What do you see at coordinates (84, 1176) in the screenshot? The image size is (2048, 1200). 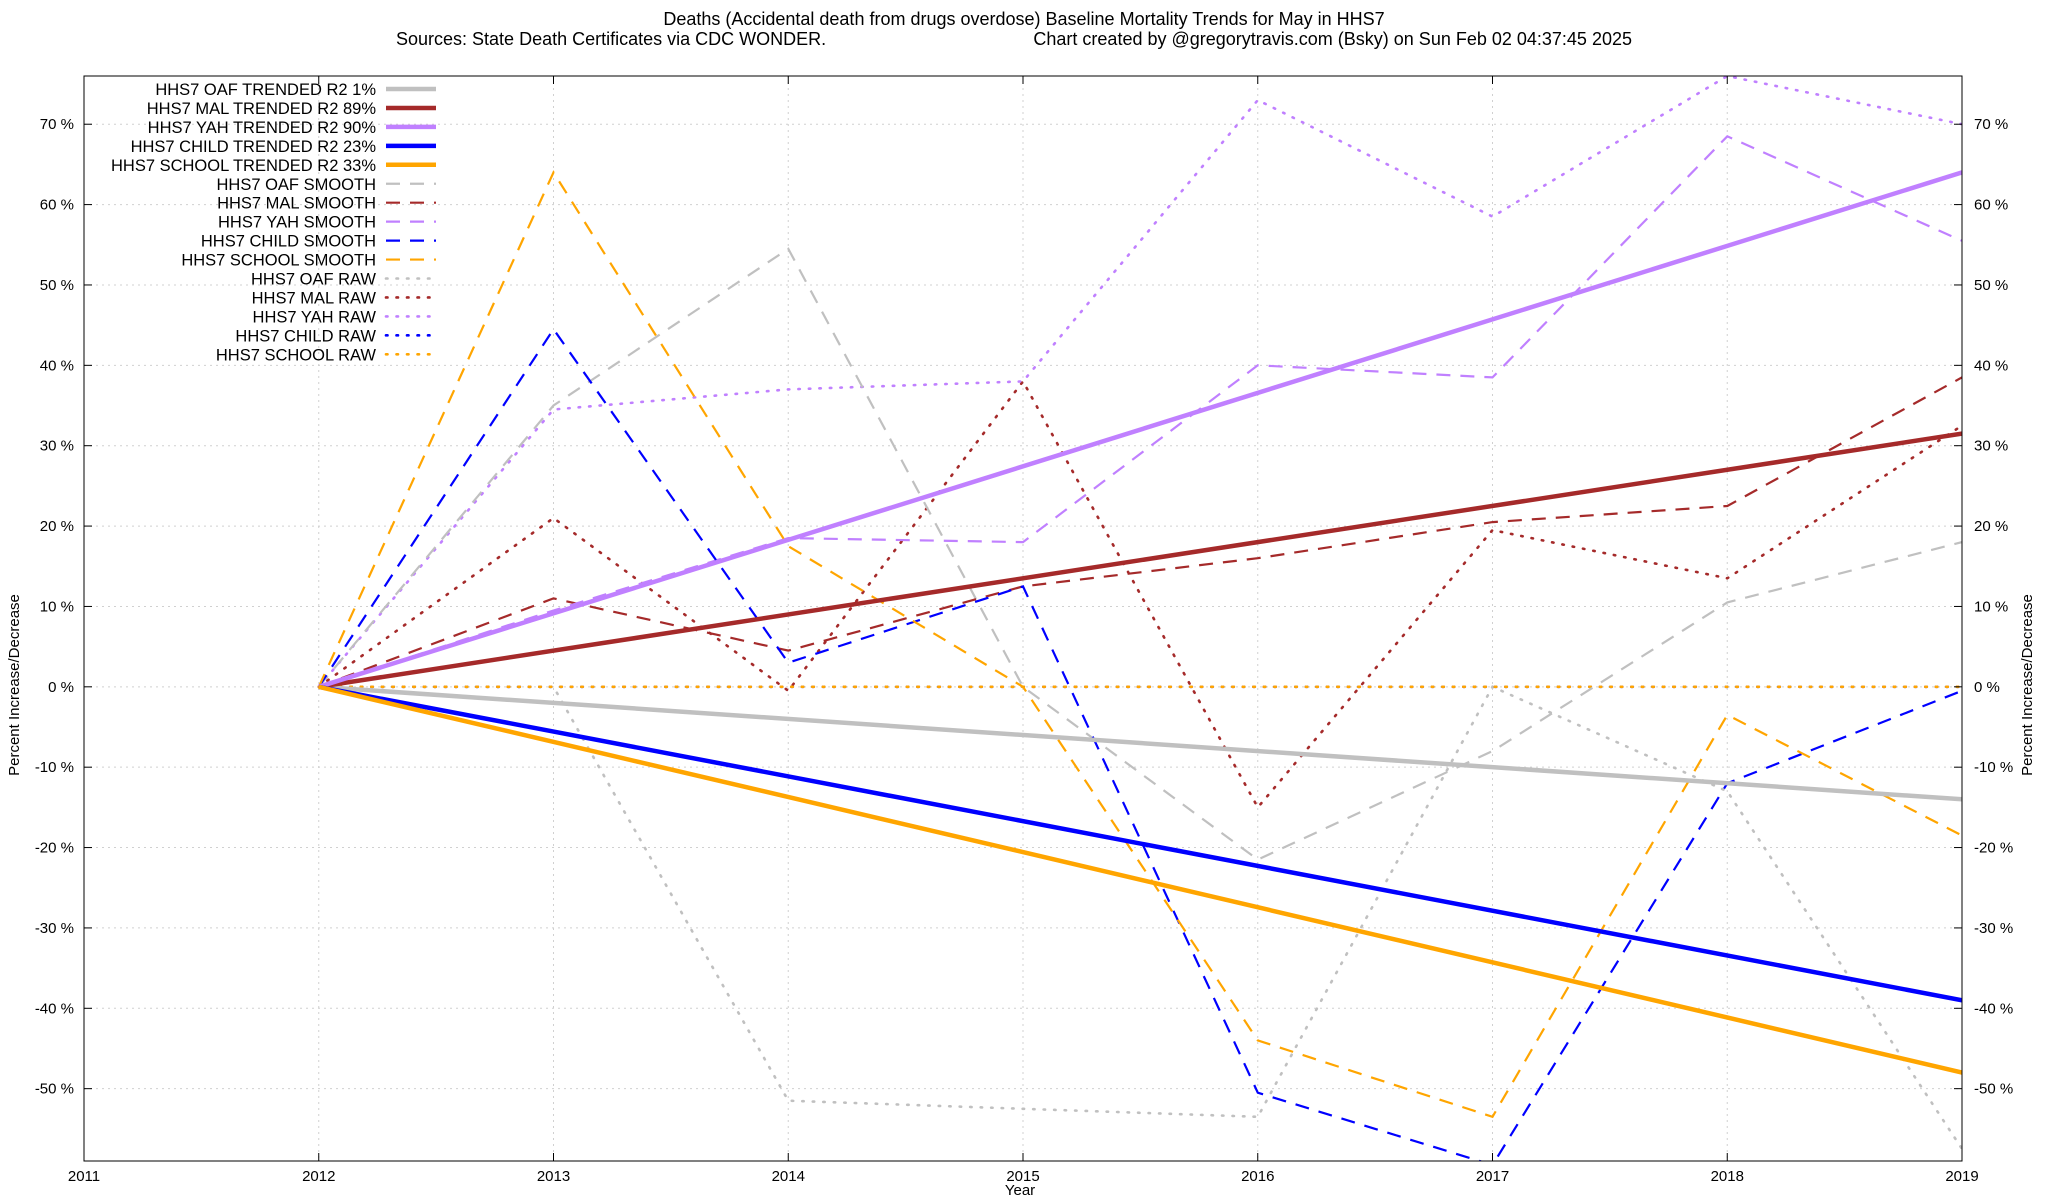 I see `x-tick-label: 2011` at bounding box center [84, 1176].